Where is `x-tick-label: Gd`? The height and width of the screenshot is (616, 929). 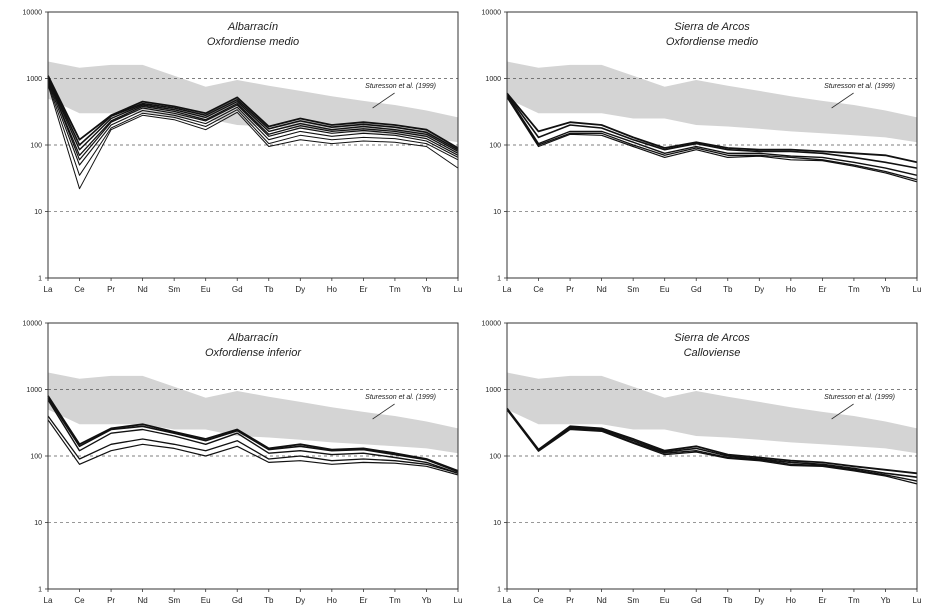
x-tick-label: Gd is located at coordinates (696, 289).